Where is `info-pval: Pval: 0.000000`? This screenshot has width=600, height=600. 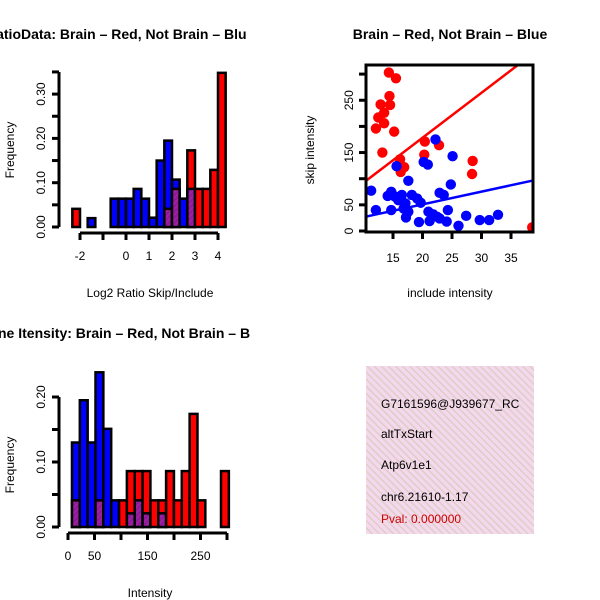
info-pval: Pval: 0.000000 is located at coordinates (421, 519).